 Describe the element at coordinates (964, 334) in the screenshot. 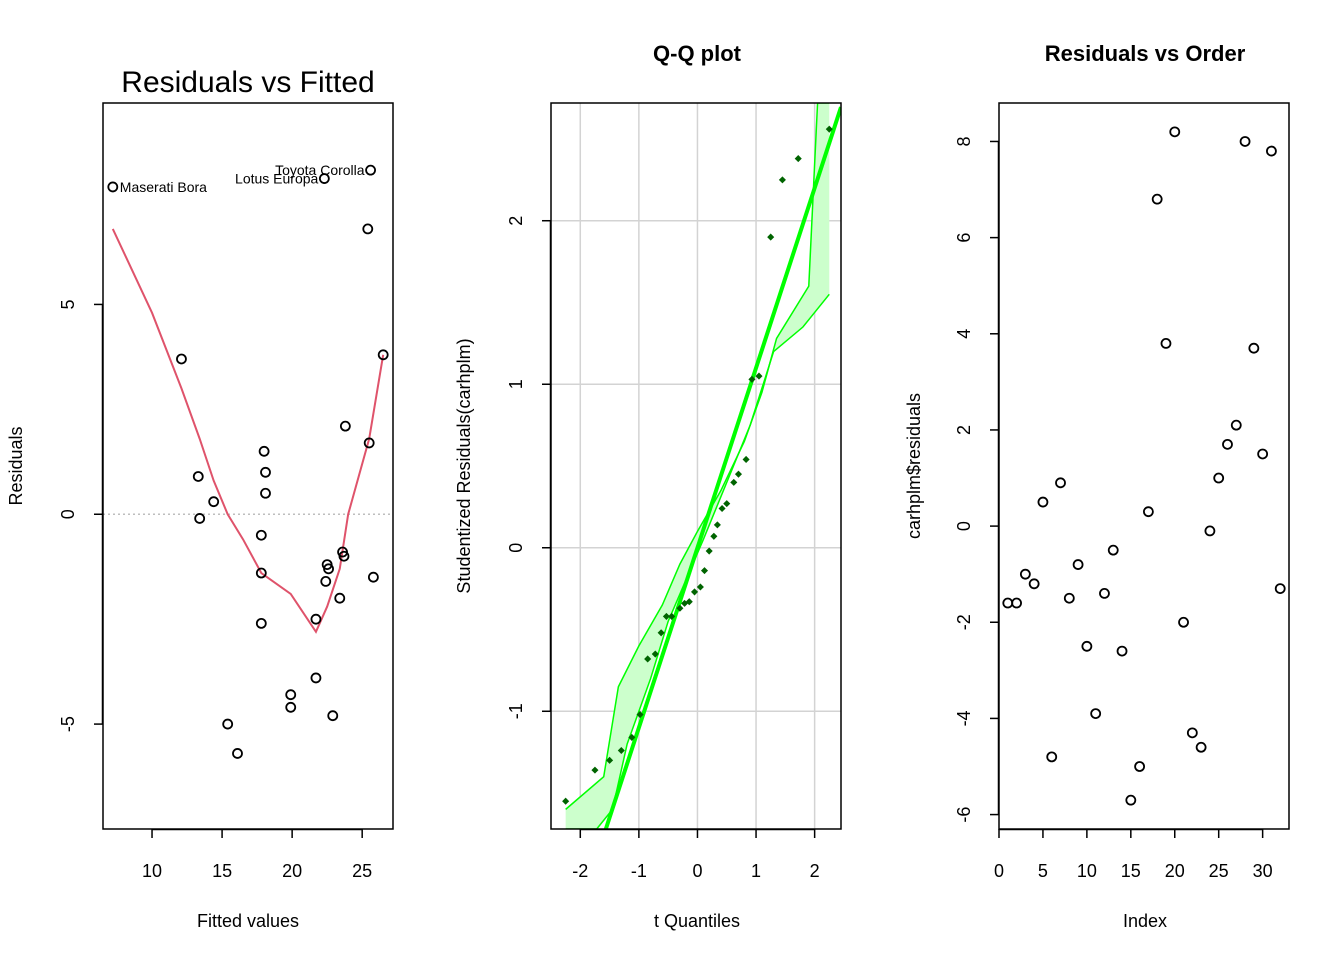

I see `y-tick-label: 4` at that location.